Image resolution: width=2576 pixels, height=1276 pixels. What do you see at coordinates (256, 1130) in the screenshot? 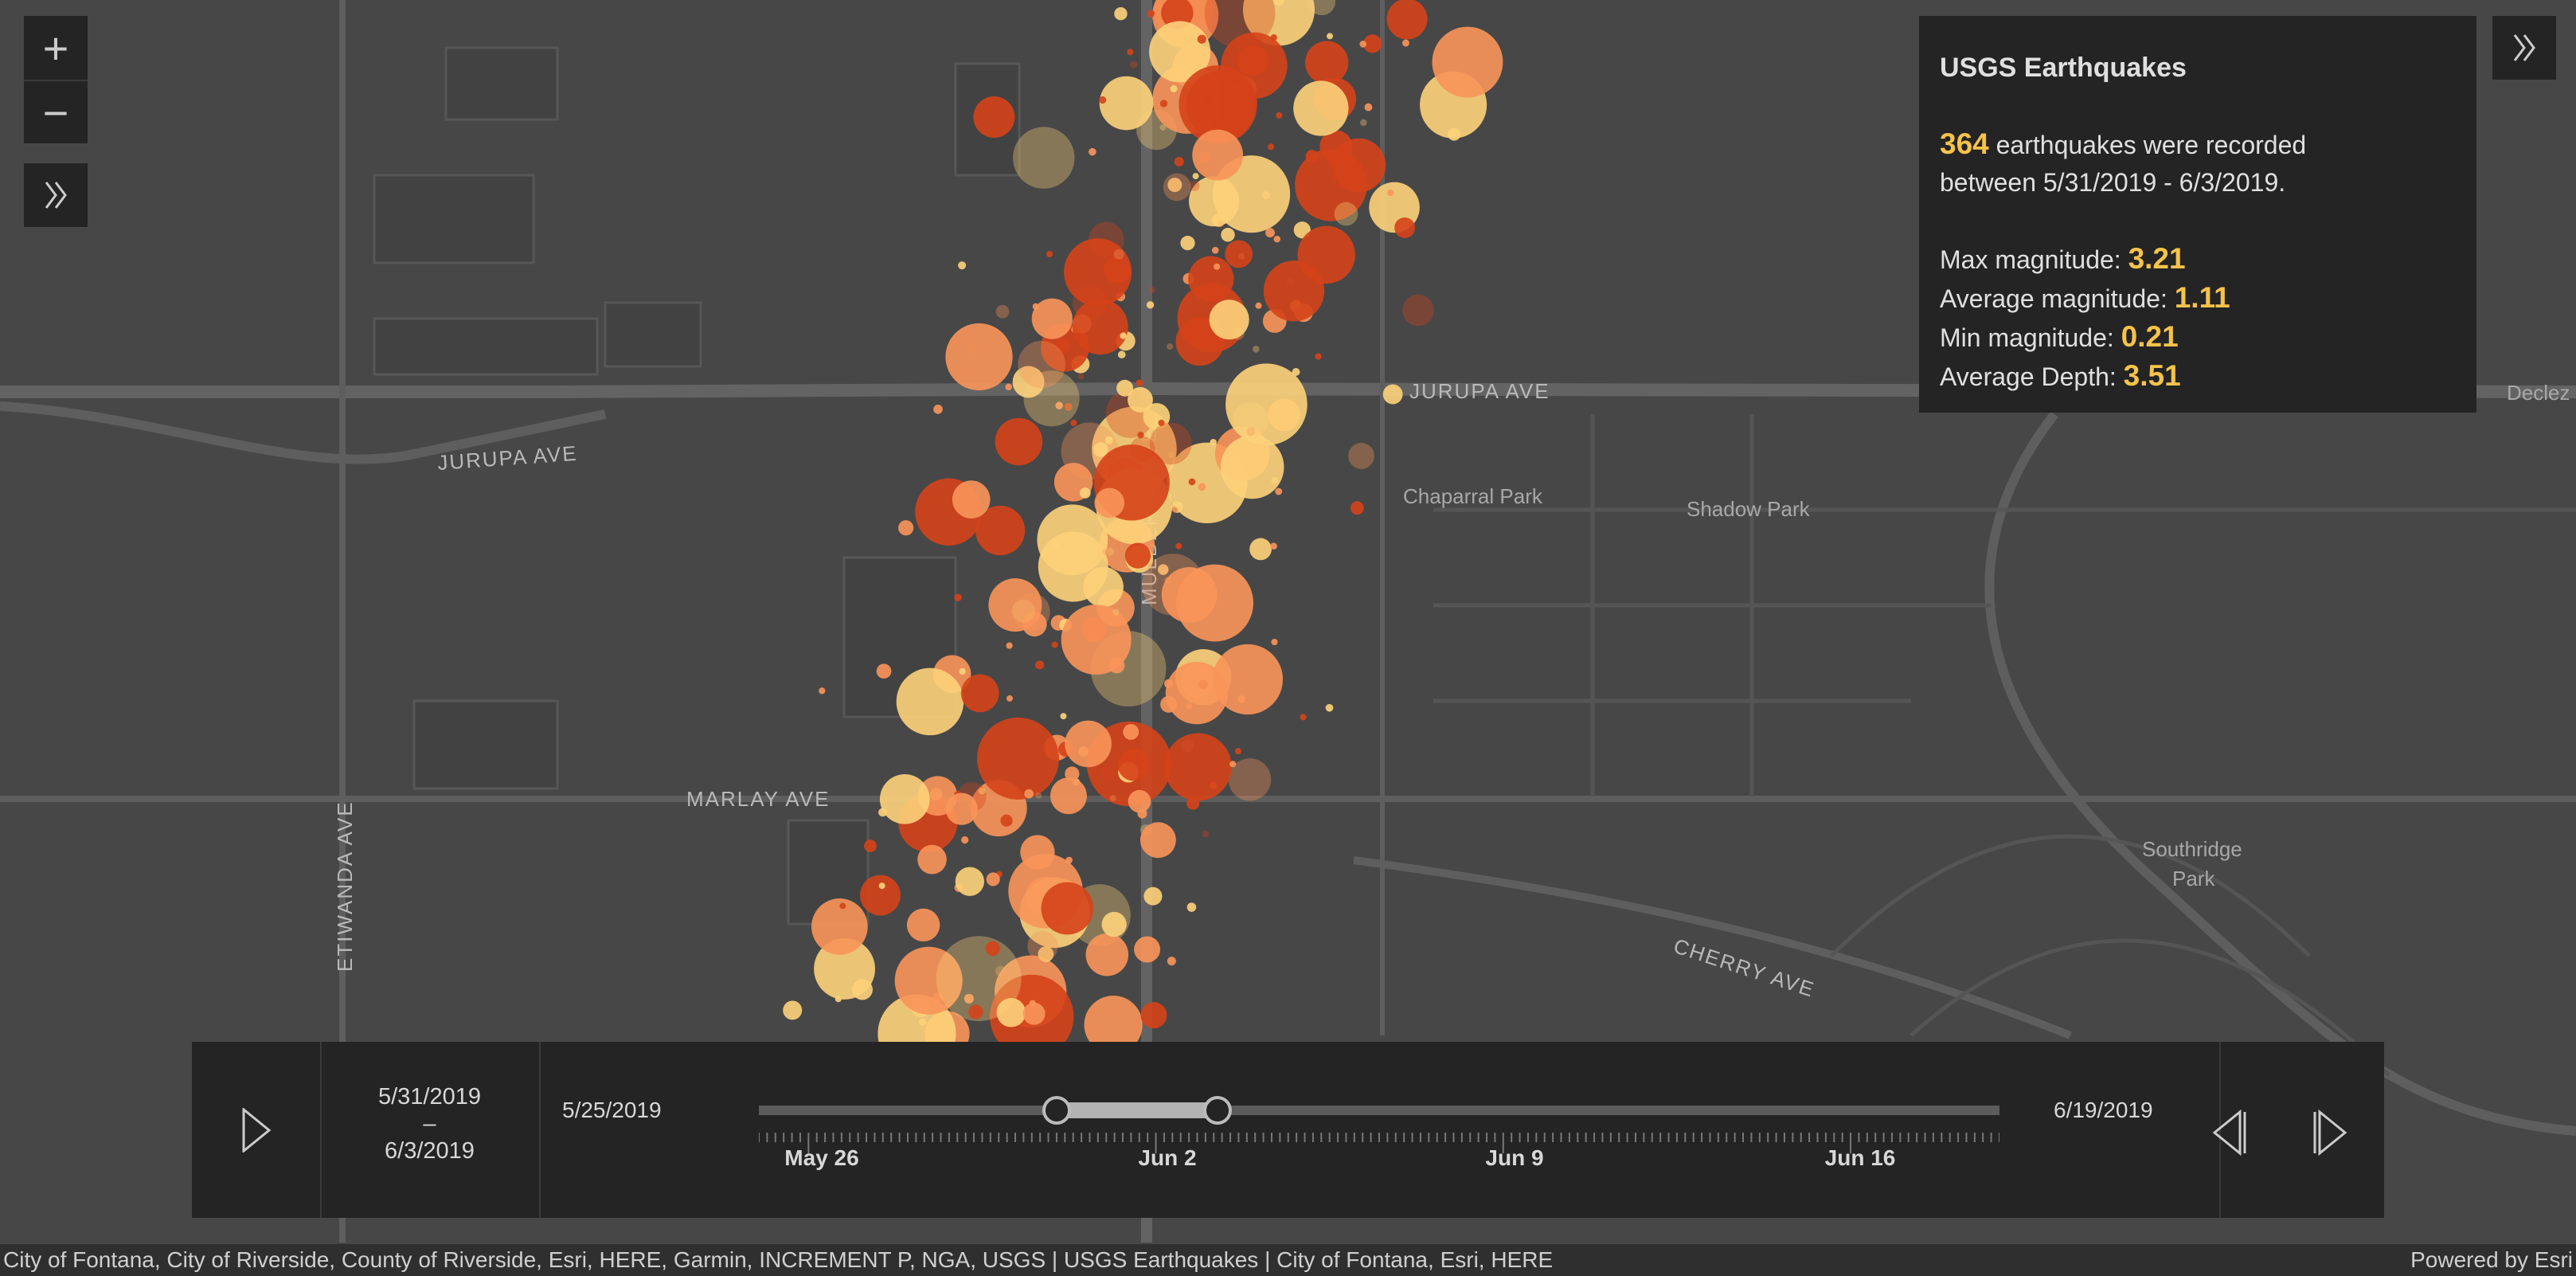
I see `play-button` at bounding box center [256, 1130].